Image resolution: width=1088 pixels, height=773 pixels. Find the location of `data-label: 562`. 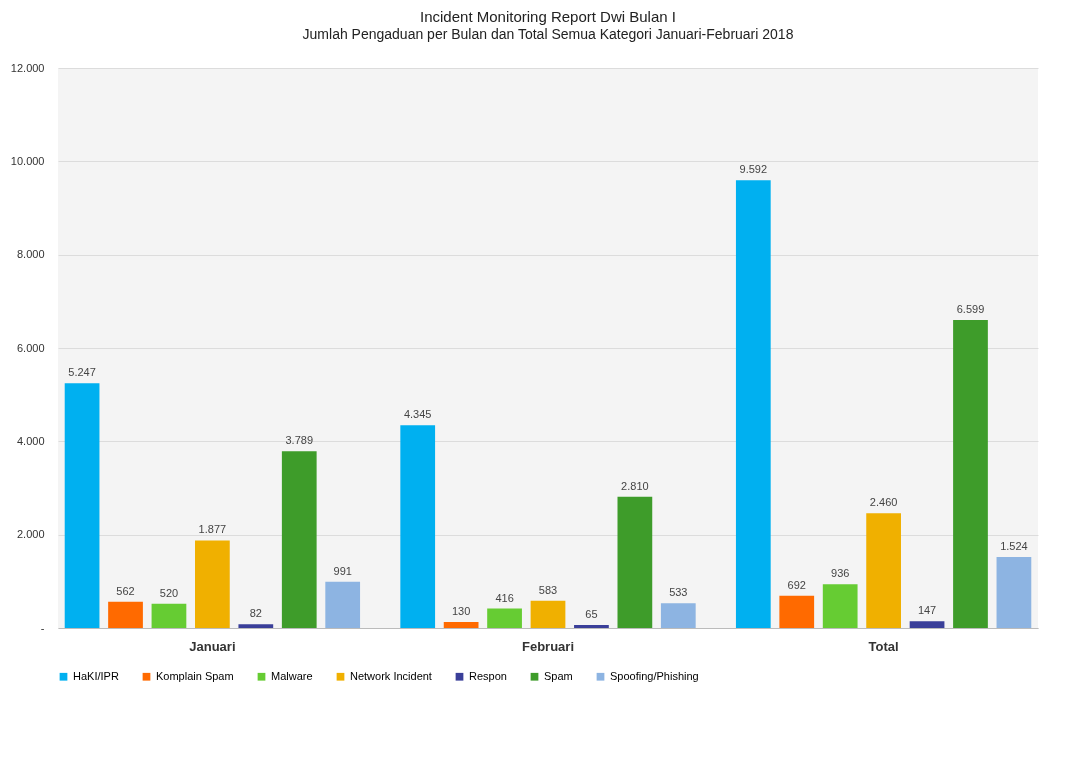

data-label: 562 is located at coordinates (125, 590).